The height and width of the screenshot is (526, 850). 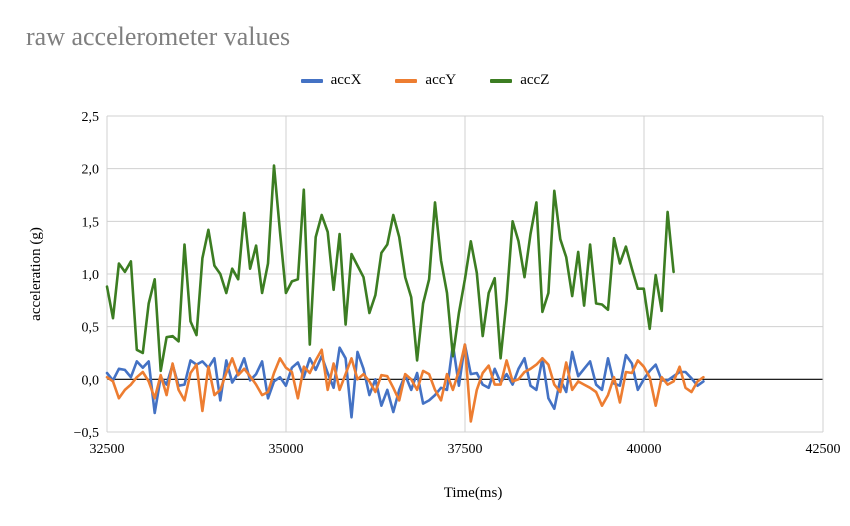 What do you see at coordinates (91, 222) in the screenshot?
I see `y-tick-label: 1,5` at bounding box center [91, 222].